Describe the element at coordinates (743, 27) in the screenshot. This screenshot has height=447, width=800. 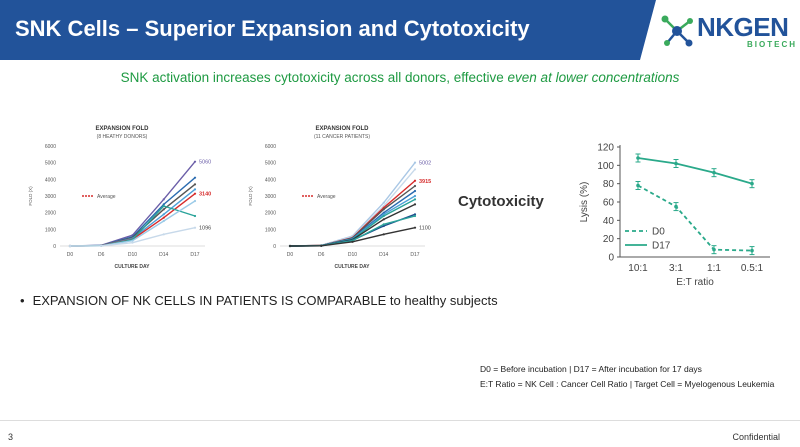
I see `logo-text: NKGEN` at that location.